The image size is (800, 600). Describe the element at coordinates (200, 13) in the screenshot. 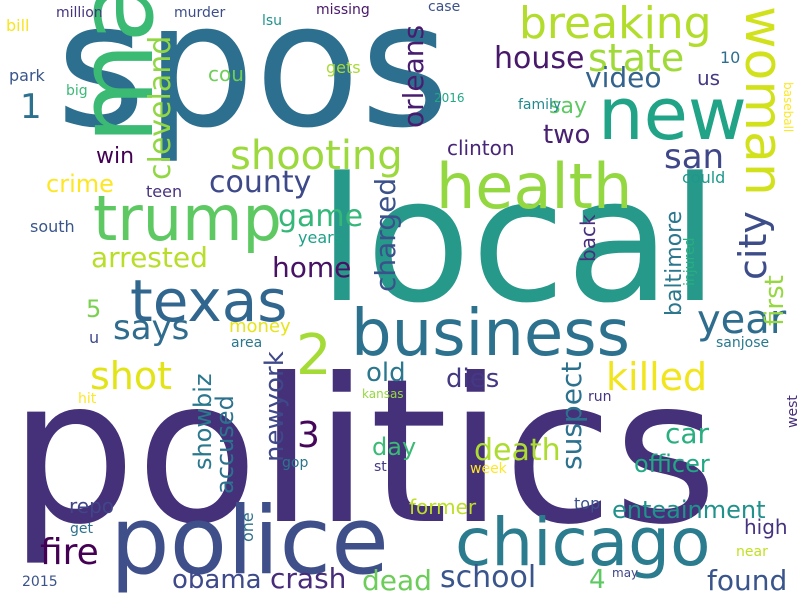

I see `word-murder: murder` at that location.